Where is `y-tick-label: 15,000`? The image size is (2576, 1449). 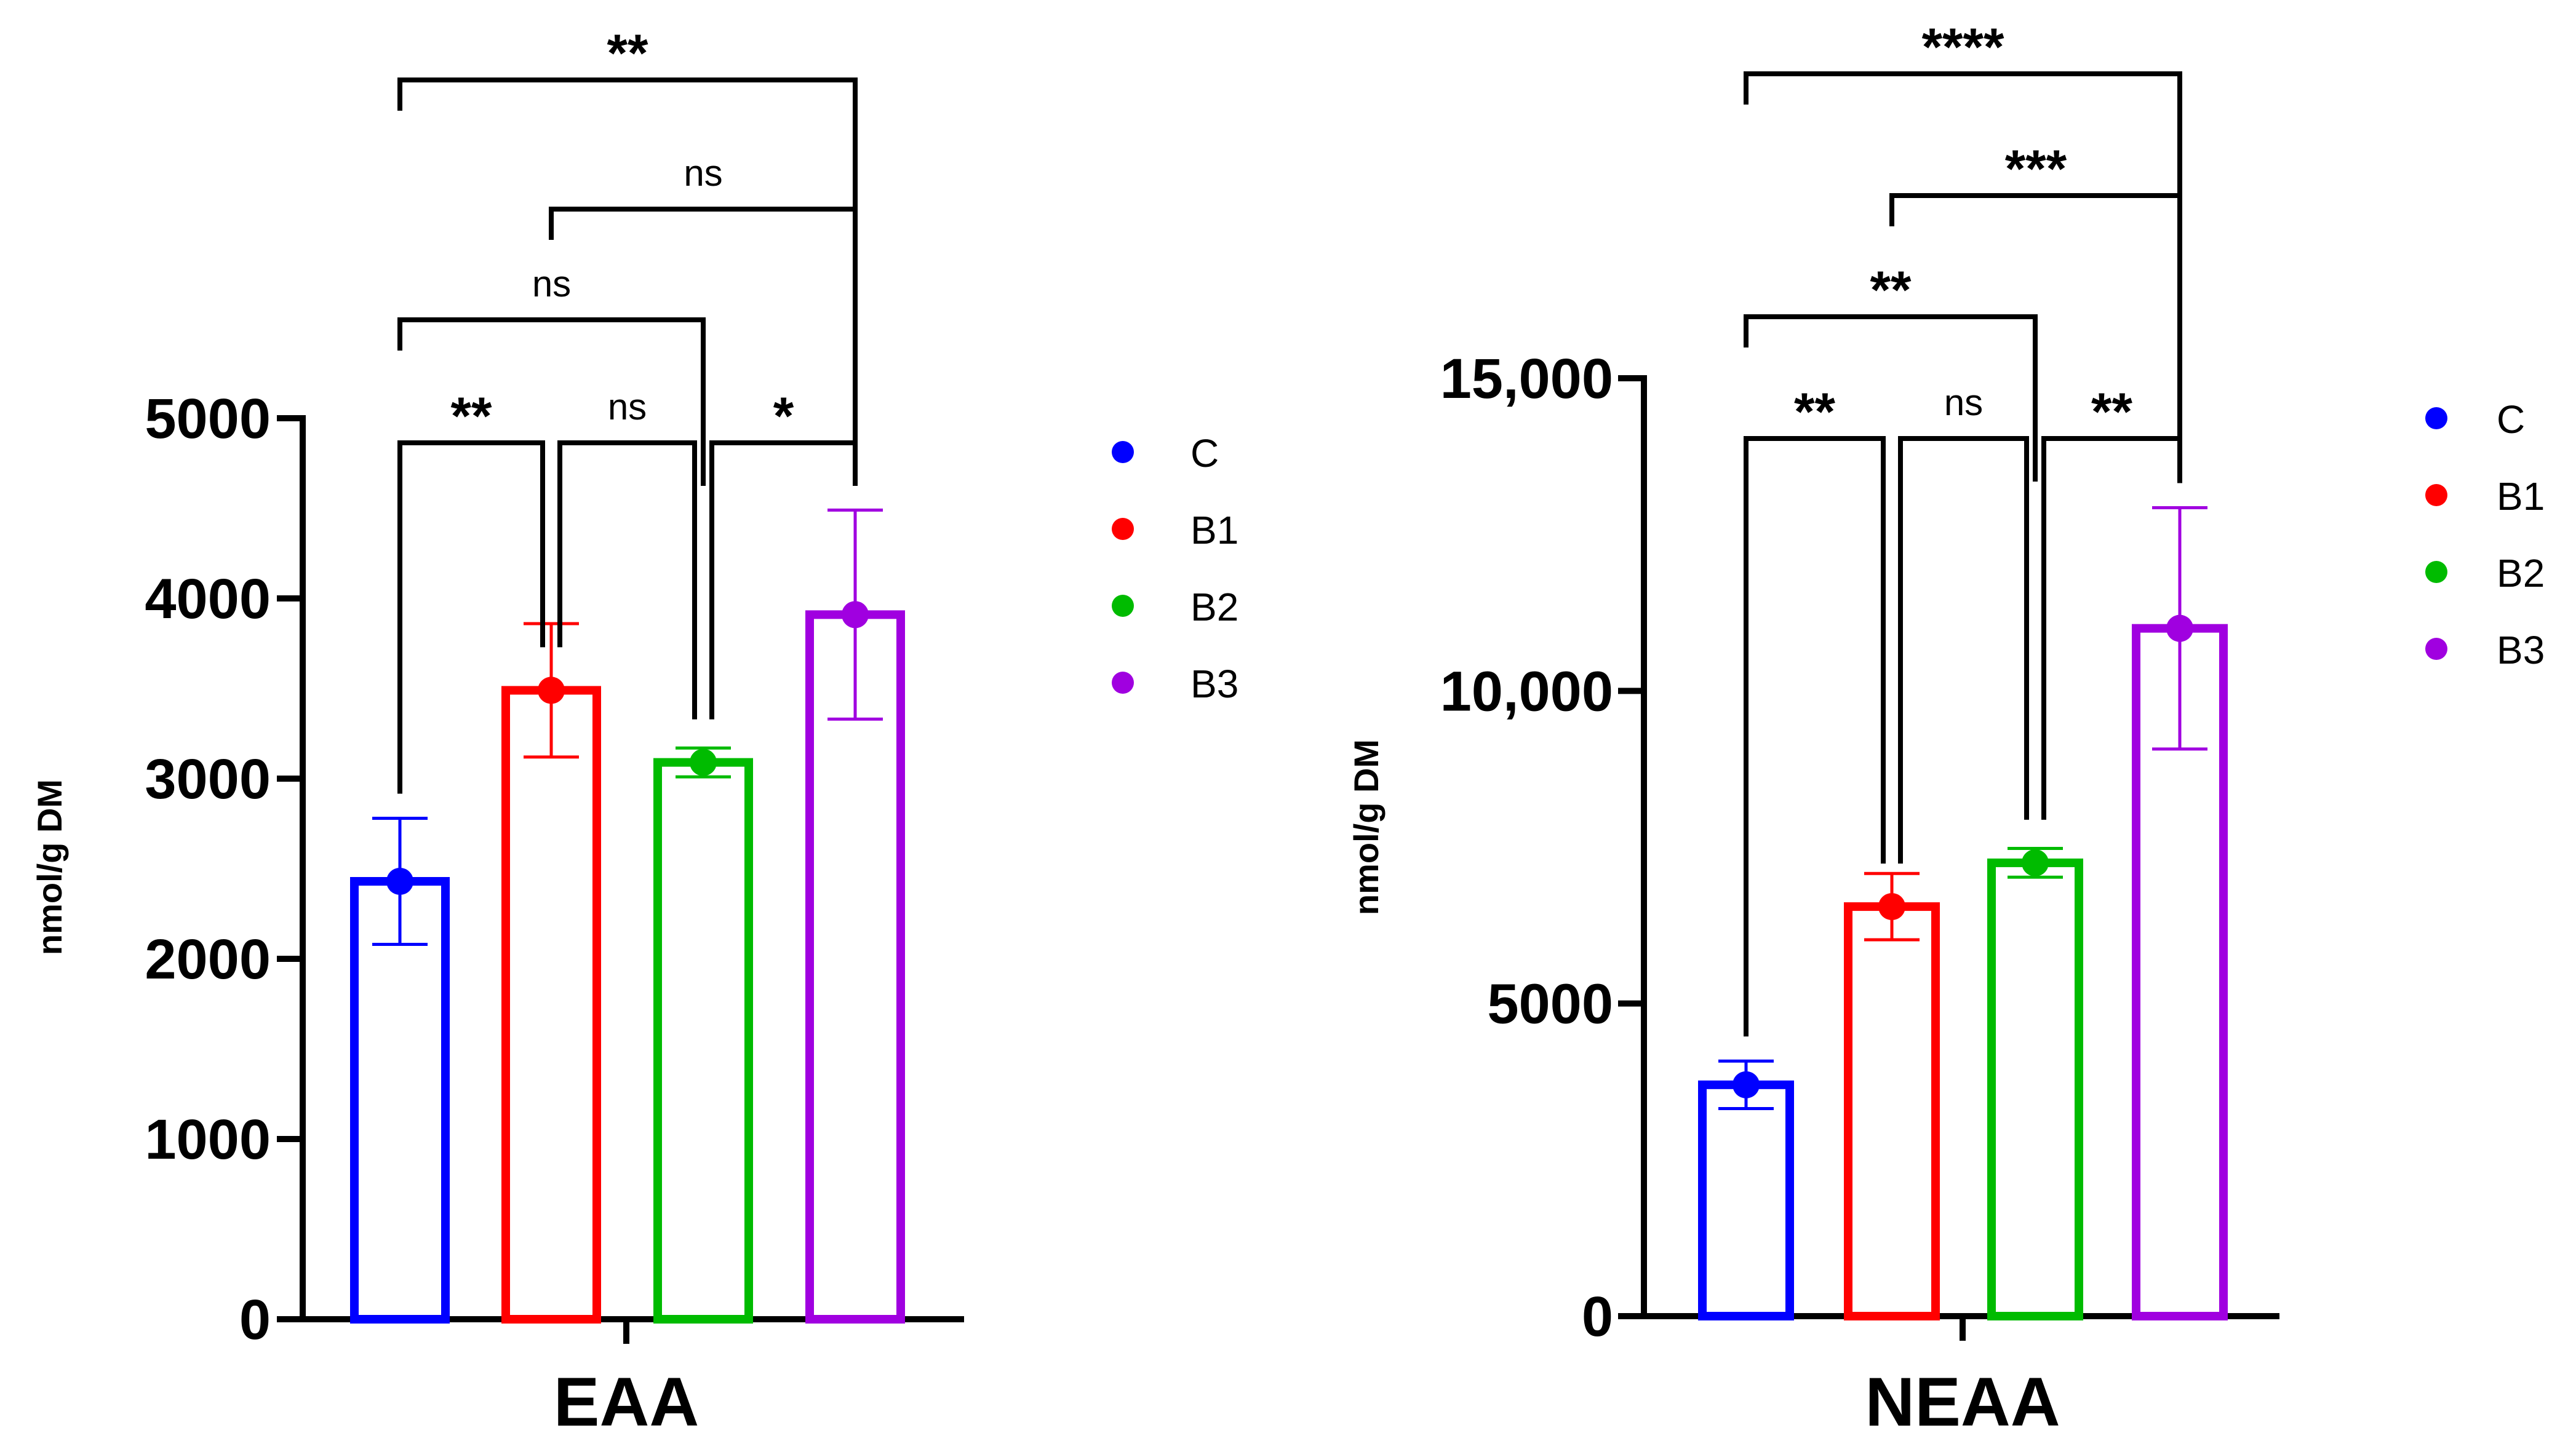
y-tick-label: 15,000 is located at coordinates (1526, 379).